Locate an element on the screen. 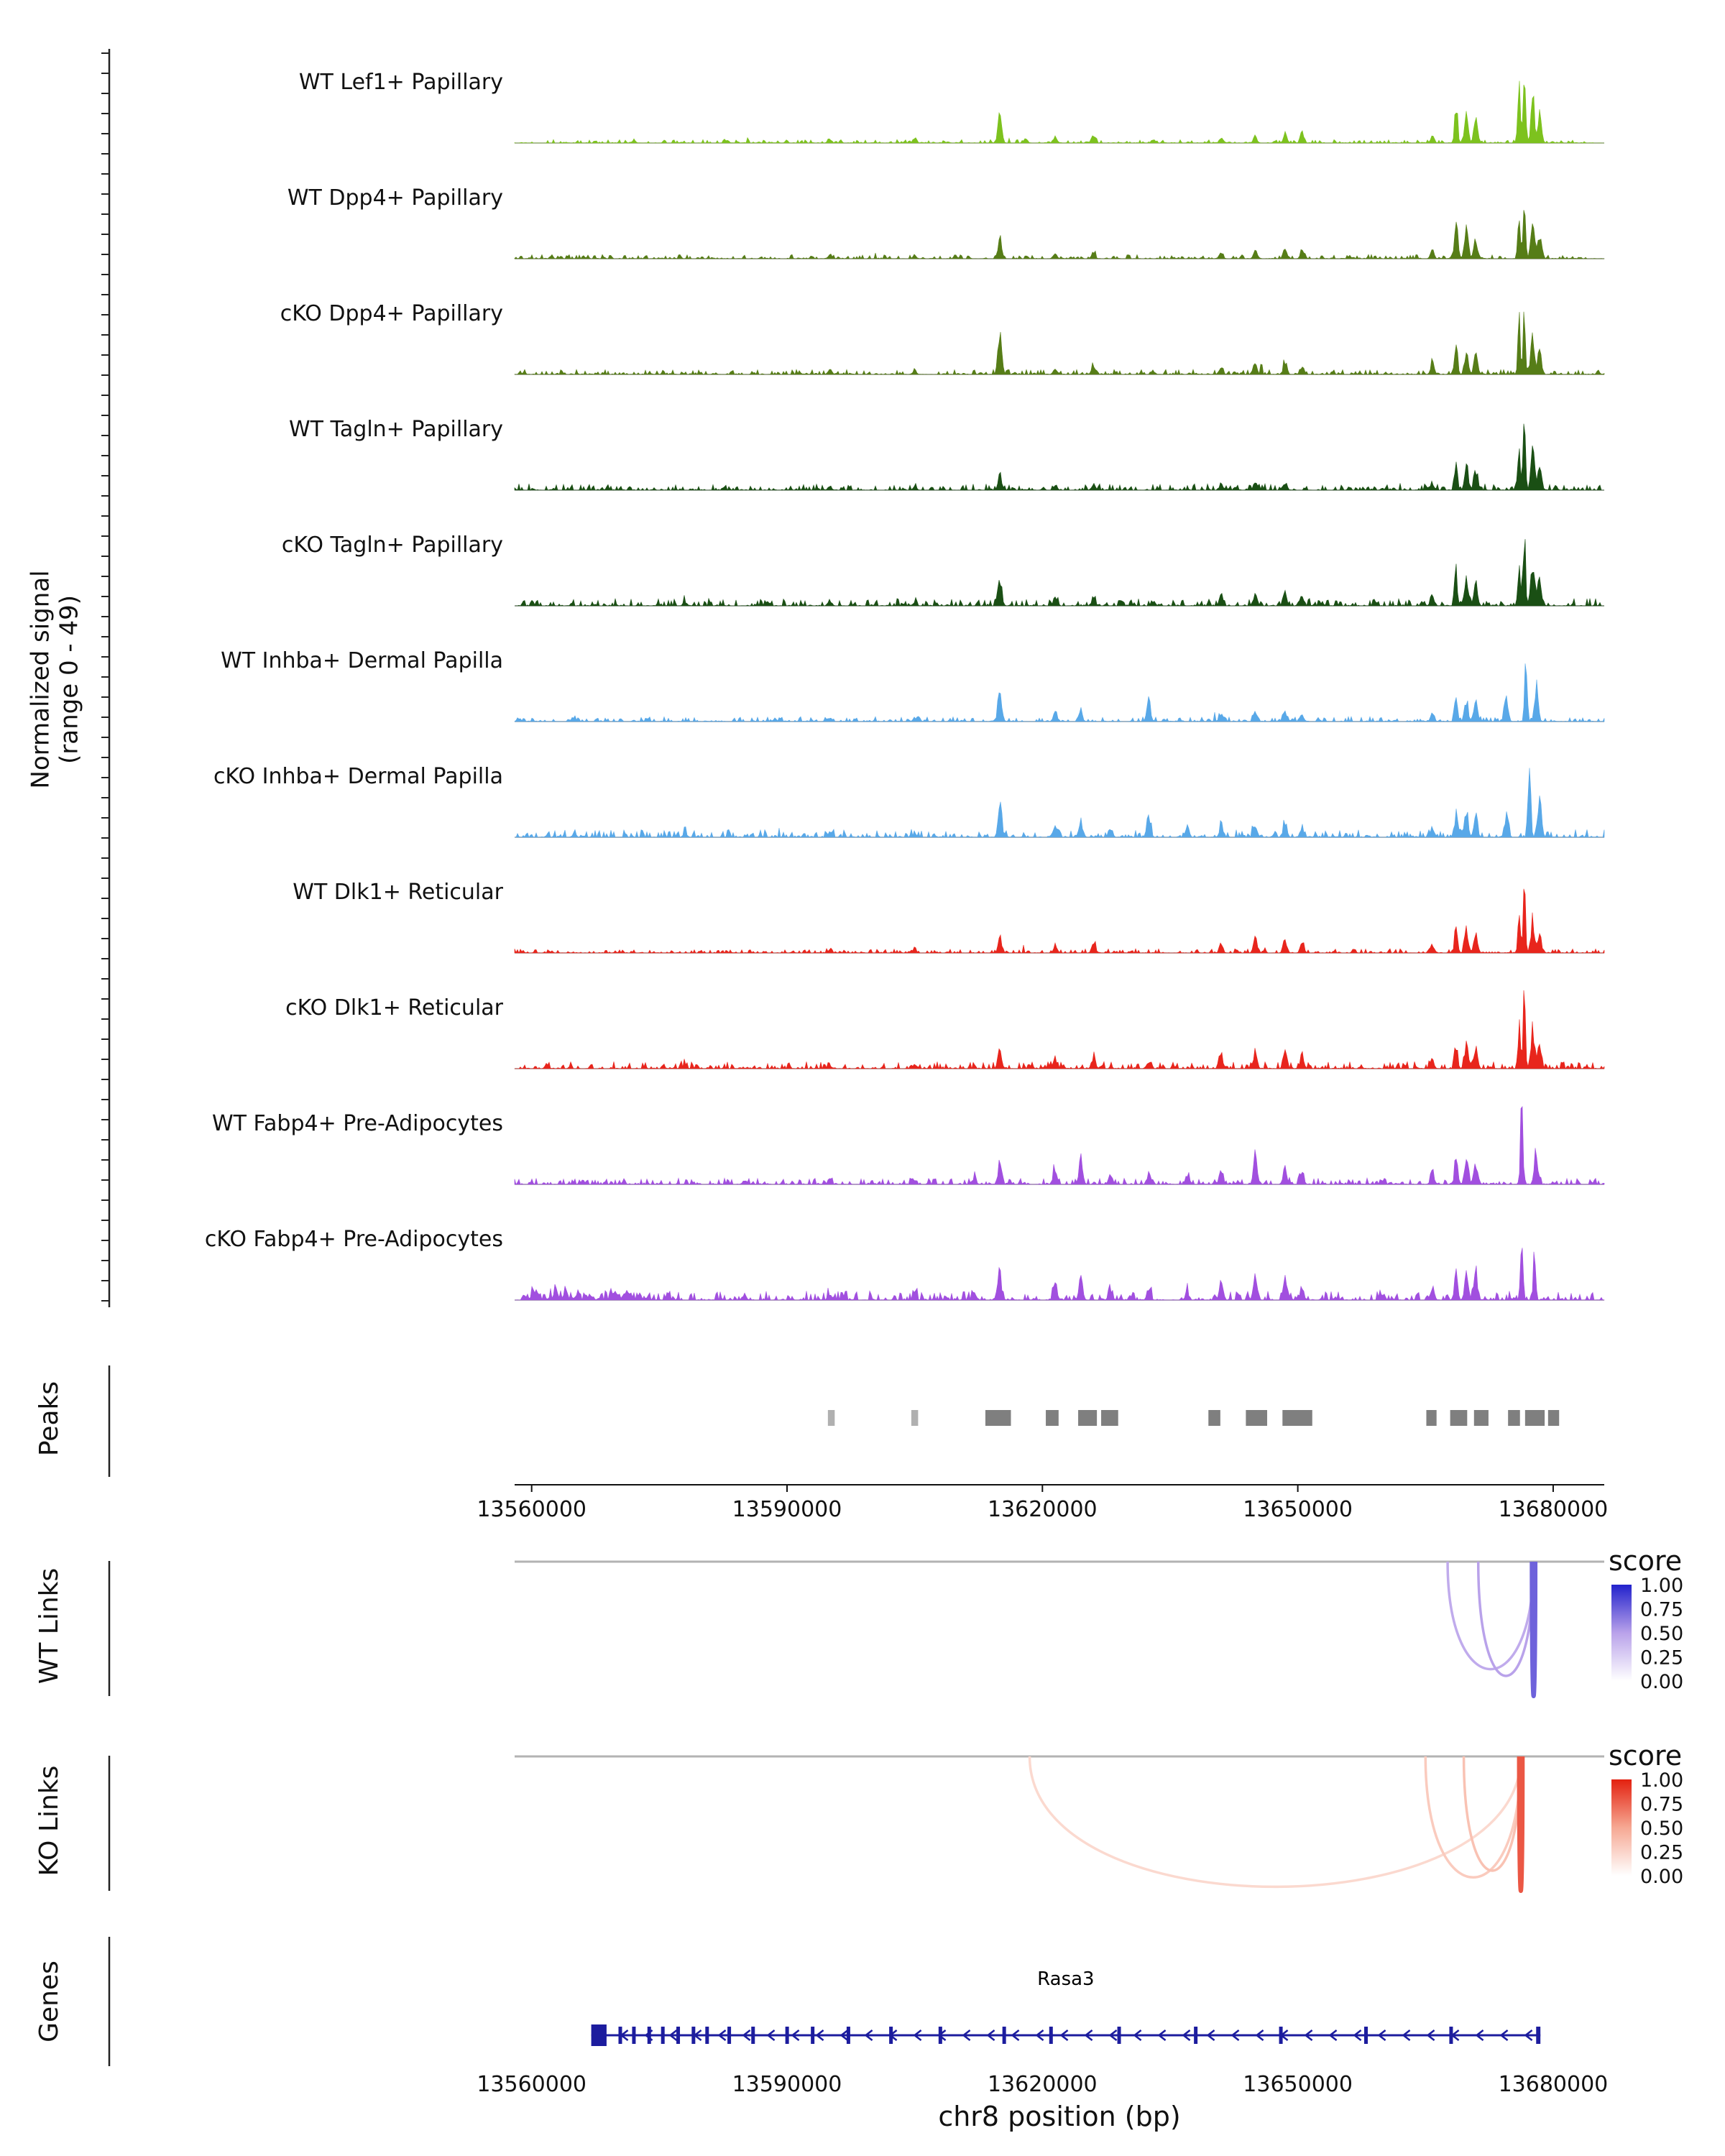  signal-track-row: cKO Dlk1+ Reticular is located at coordinates (944, 1029).